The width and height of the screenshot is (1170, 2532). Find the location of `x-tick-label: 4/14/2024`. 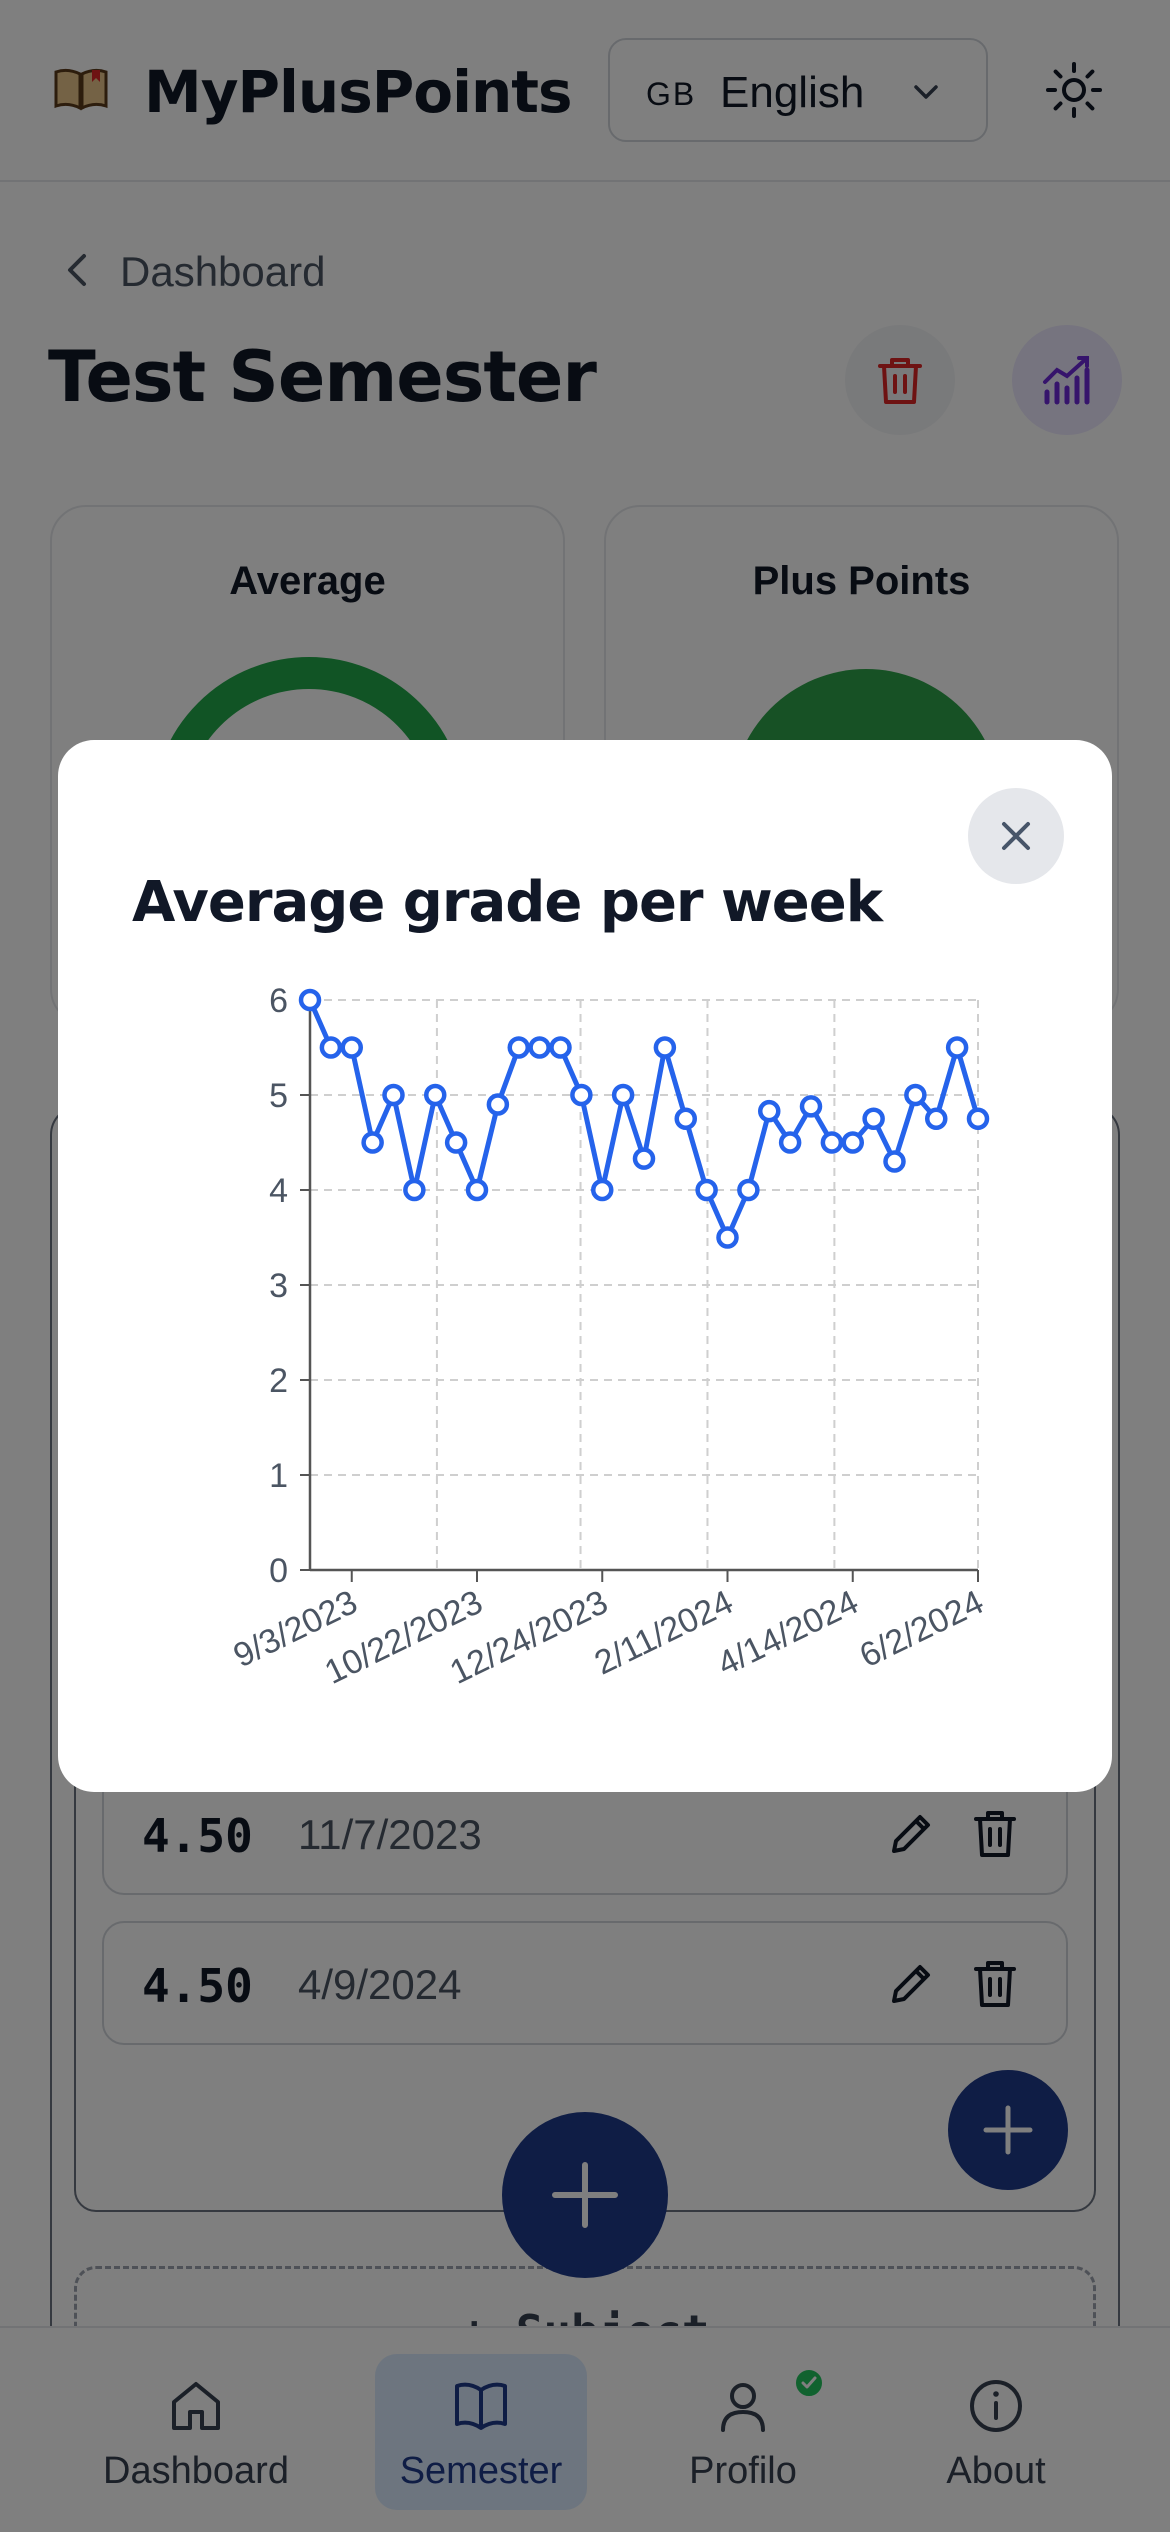

x-tick-label: 4/14/2024 is located at coordinates (788, 1633).